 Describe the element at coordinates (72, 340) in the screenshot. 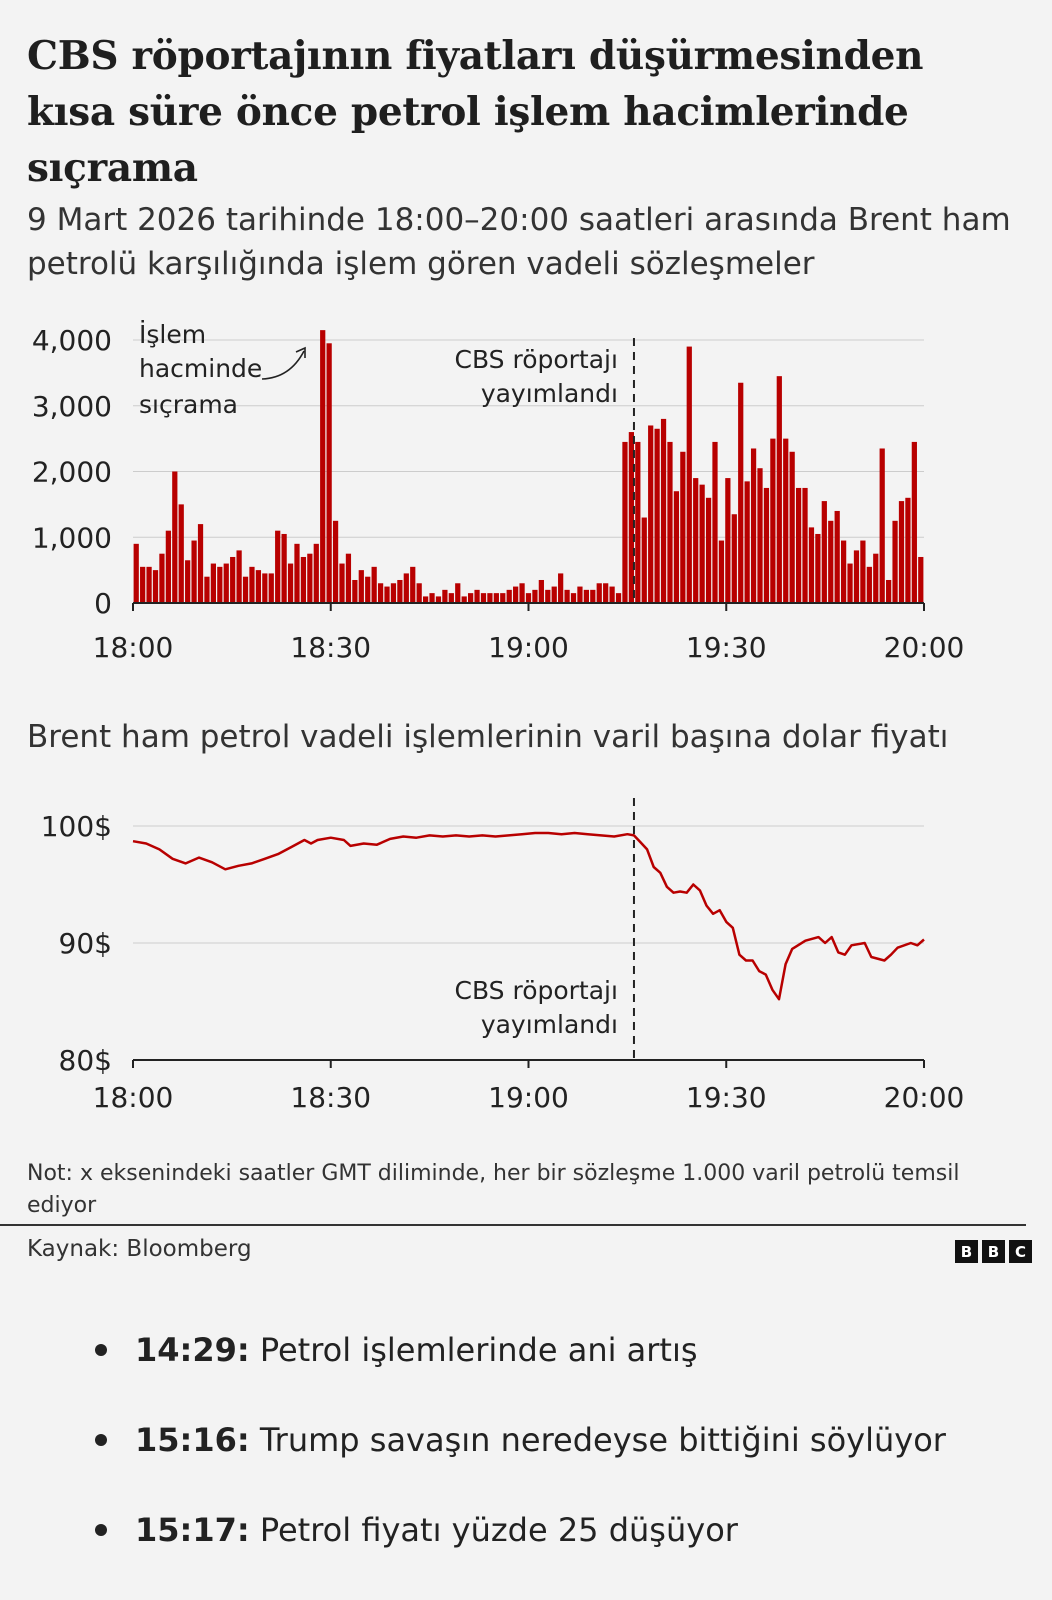

I see `y-tick-label: 4,000` at that location.